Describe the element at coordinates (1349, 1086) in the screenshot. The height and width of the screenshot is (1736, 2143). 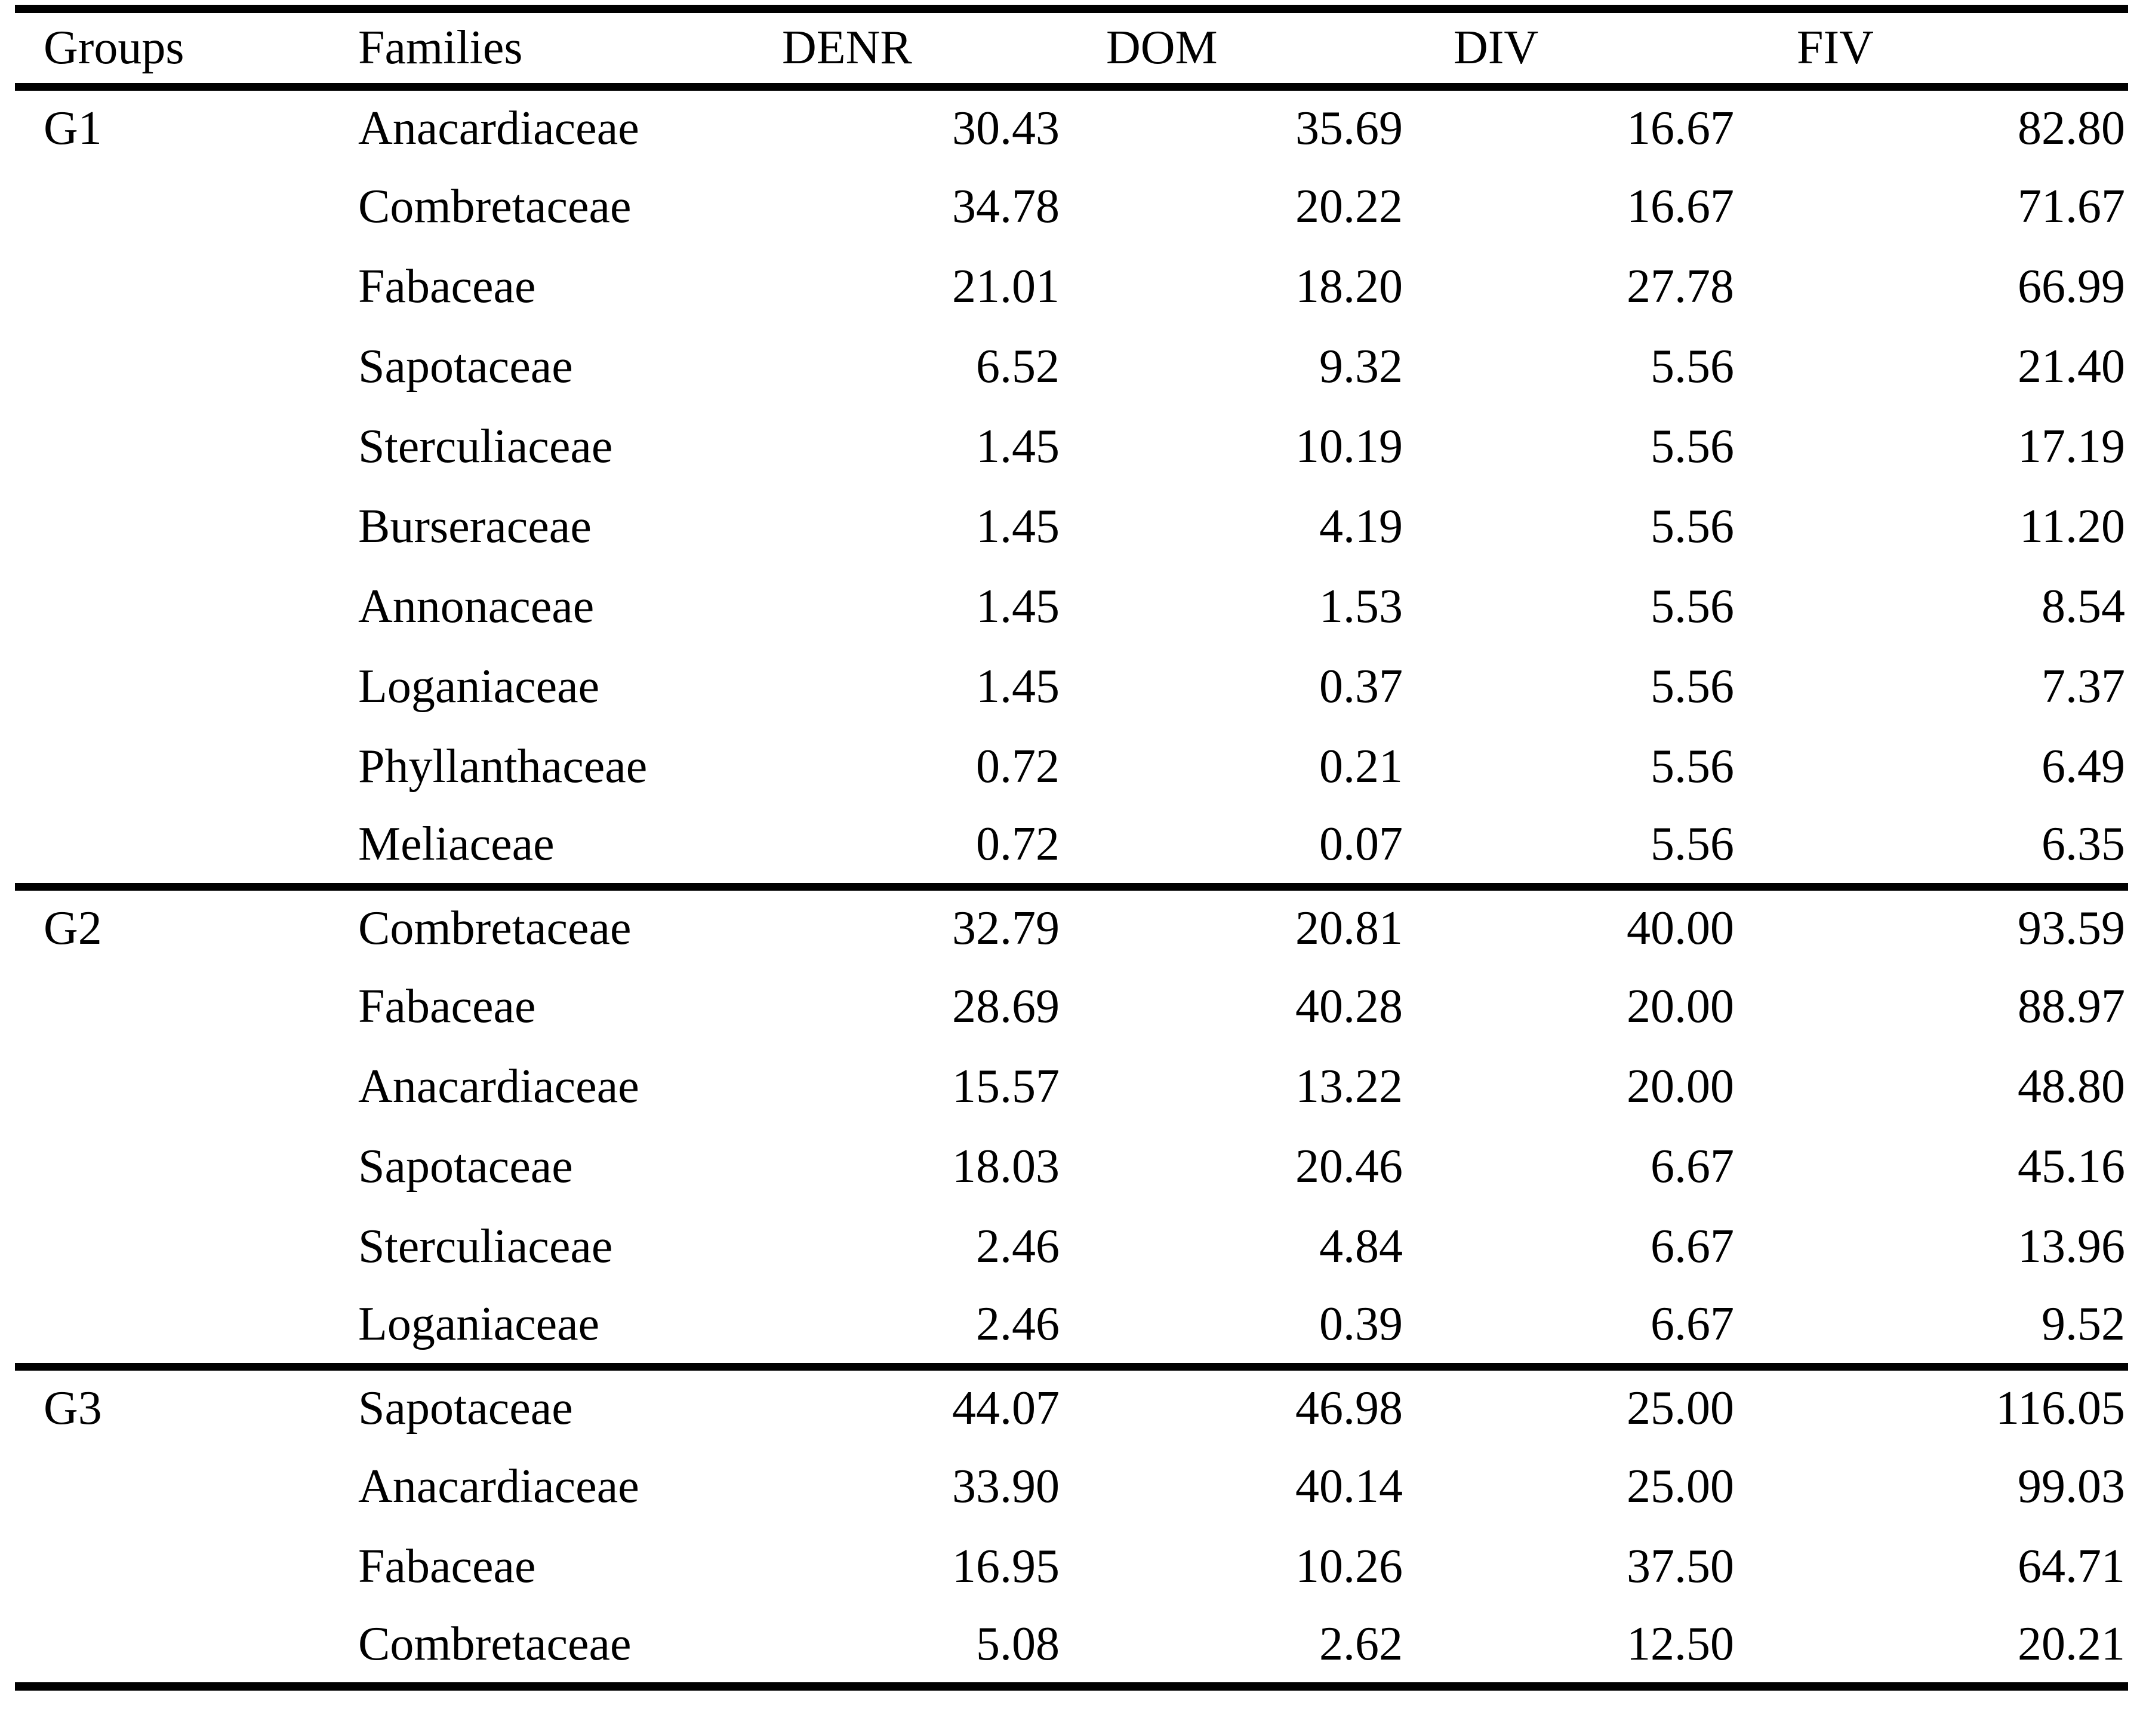
I see `dom-cell: 13.22` at that location.